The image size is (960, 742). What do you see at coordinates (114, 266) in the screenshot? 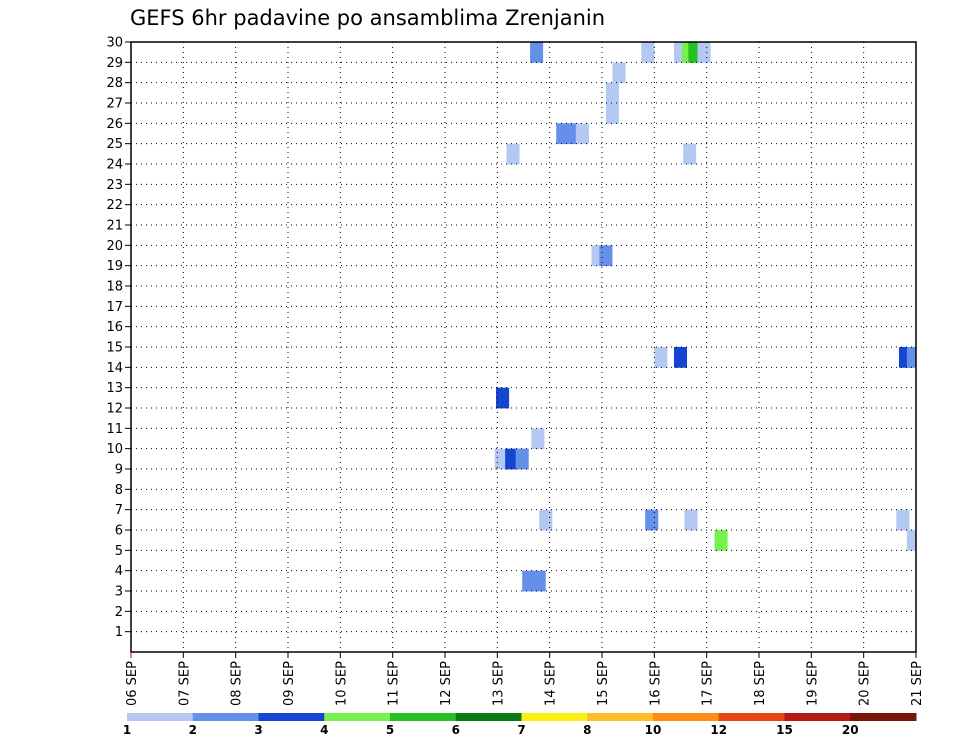
I see `y-tick-label: 19` at bounding box center [114, 266].